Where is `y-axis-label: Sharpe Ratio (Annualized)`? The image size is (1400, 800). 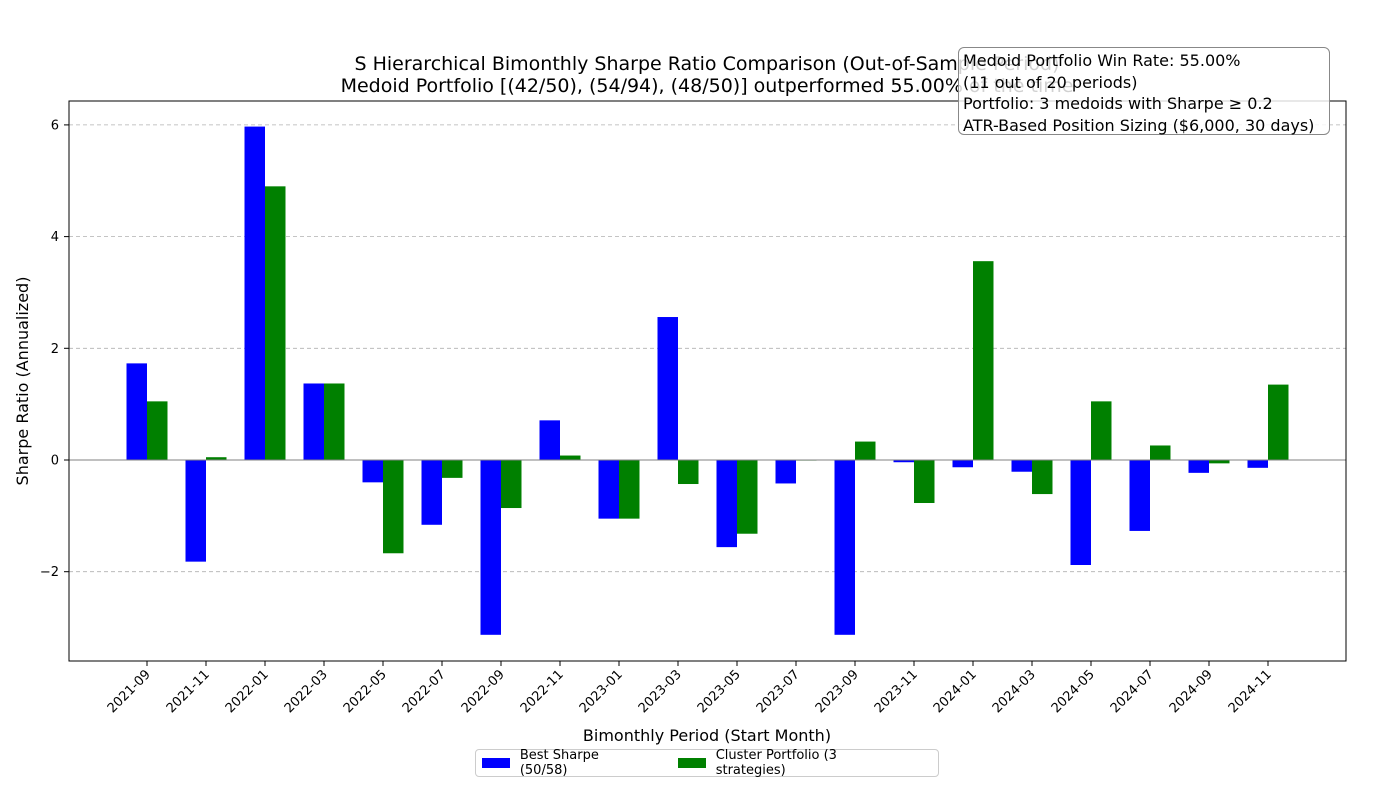 y-axis-label: Sharpe Ratio (Annualized) is located at coordinates (22, 381).